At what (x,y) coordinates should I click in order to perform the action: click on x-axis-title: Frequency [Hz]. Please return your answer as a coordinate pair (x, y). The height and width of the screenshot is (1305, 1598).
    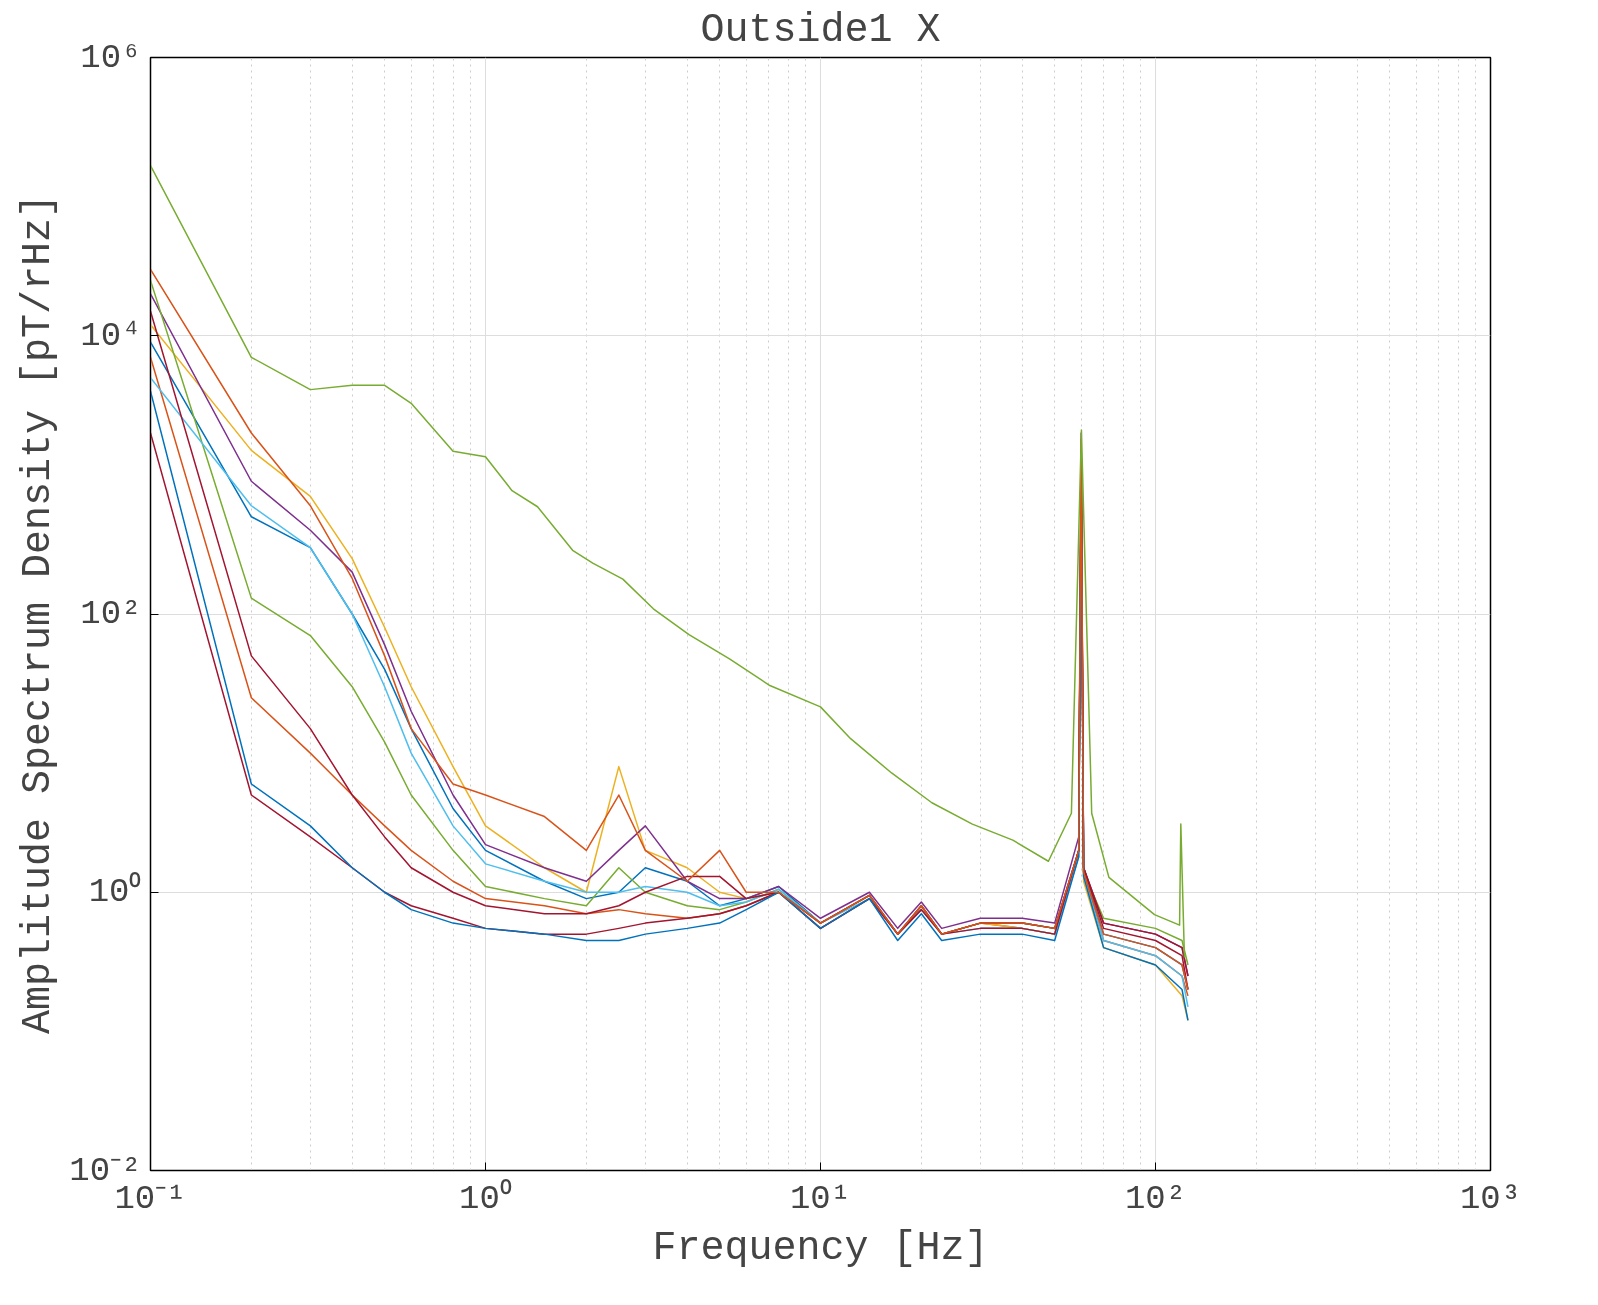
    Looking at the image, I should click on (820, 1248).